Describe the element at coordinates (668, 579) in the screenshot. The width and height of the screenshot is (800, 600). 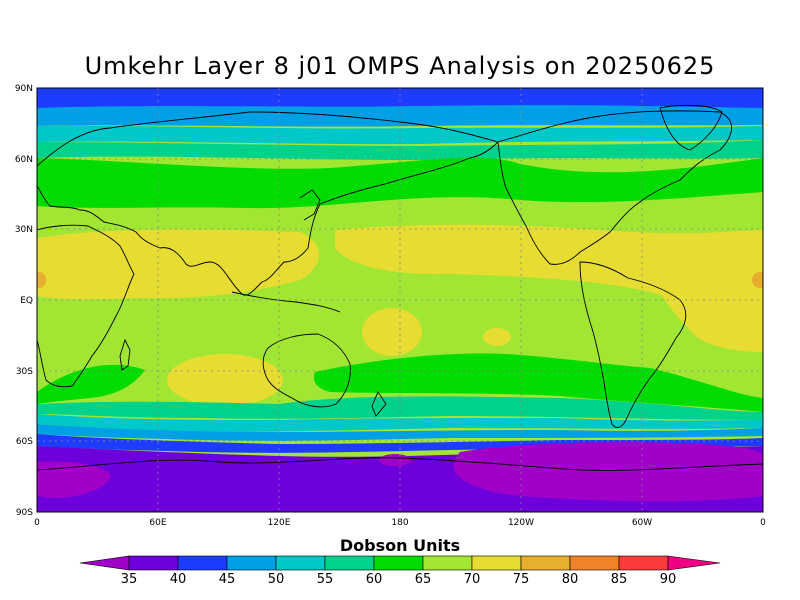
I see `colorbar-tick-90: 90` at that location.